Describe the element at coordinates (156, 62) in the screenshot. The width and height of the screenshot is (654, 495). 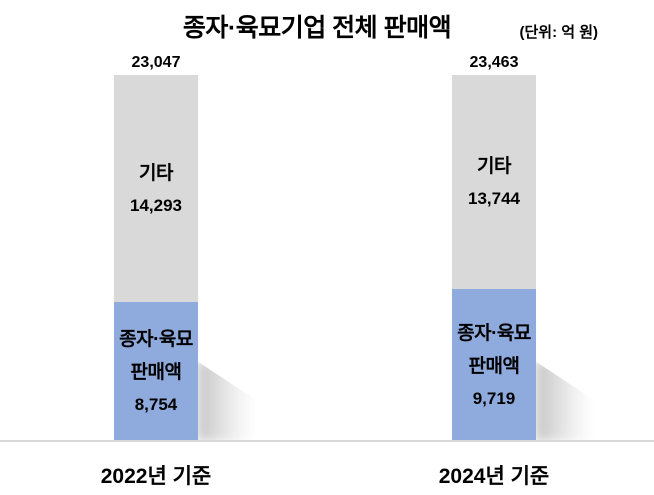
I see `bar-total-label: 23,047` at that location.